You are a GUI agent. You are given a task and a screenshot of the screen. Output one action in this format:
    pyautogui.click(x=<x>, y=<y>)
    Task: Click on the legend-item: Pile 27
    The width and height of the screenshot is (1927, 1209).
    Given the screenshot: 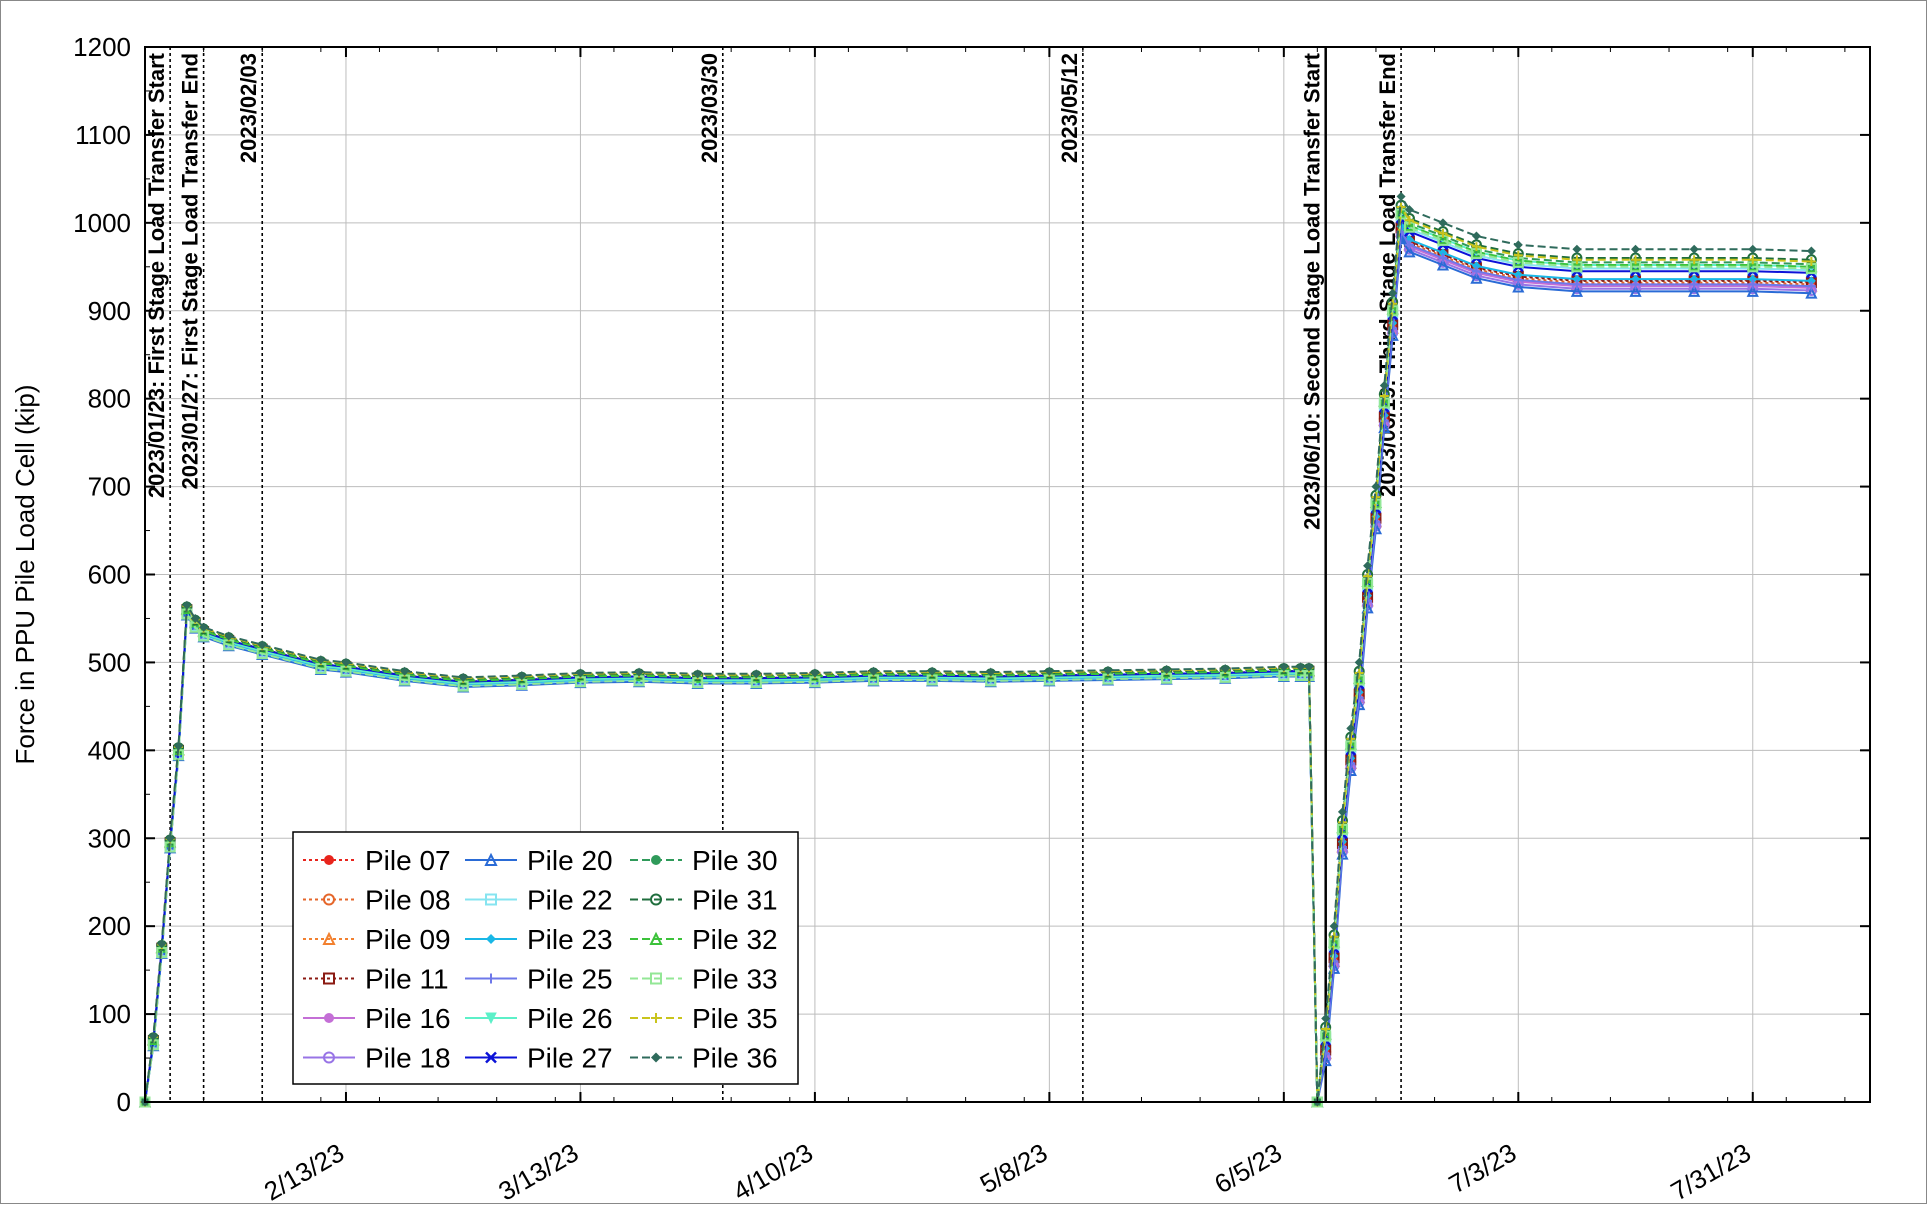 What is the action you would take?
    pyautogui.click(x=539, y=1058)
    